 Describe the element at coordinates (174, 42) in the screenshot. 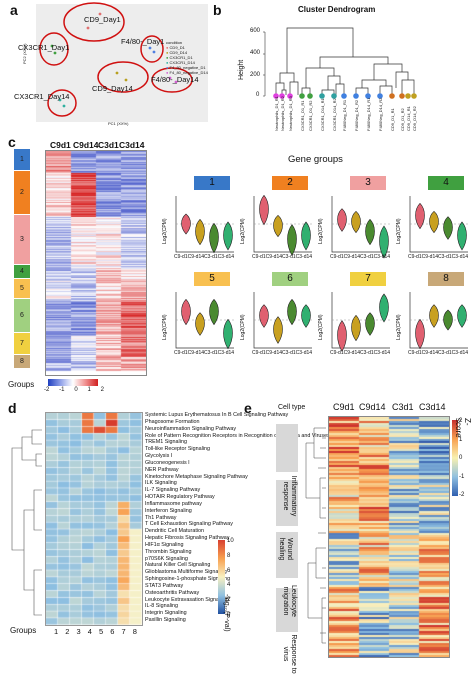

I see `pca-legend-title: condition` at that location.